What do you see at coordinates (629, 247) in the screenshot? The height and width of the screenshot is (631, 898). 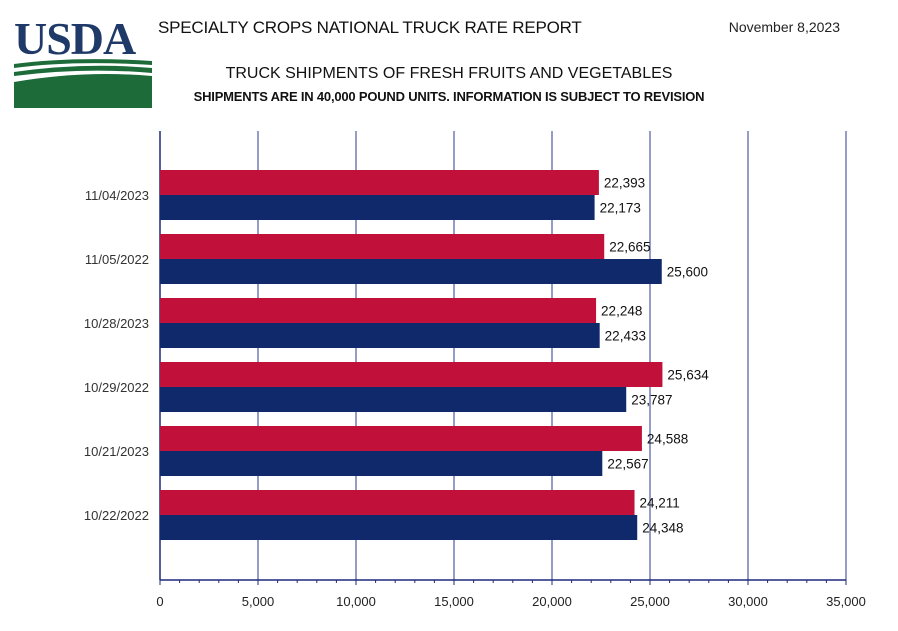 I see `data-label: 22,665` at bounding box center [629, 247].